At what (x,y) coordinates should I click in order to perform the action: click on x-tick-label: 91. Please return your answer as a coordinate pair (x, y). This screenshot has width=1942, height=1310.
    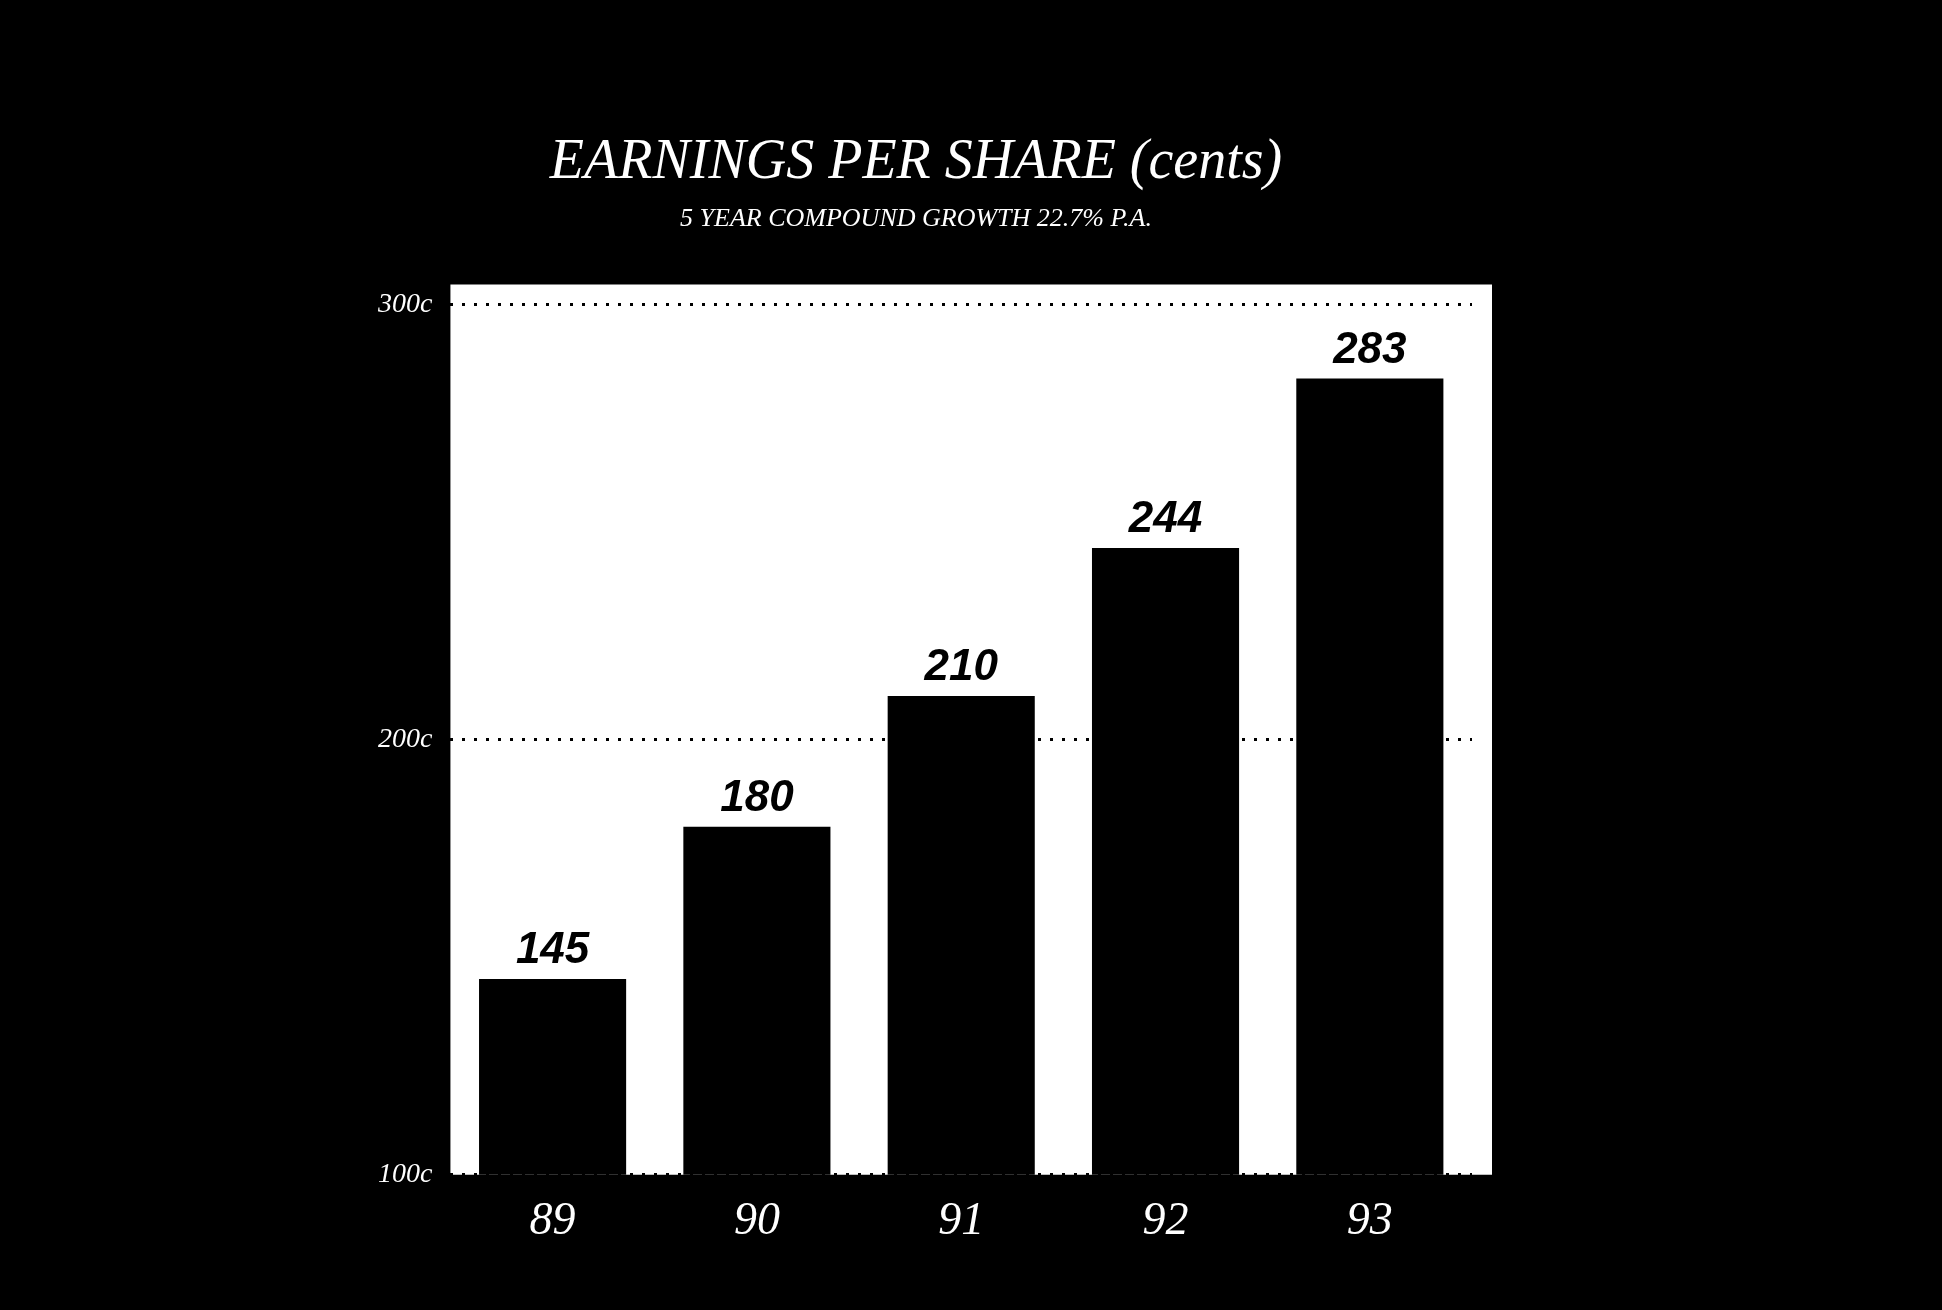
    Looking at the image, I should click on (961, 1219).